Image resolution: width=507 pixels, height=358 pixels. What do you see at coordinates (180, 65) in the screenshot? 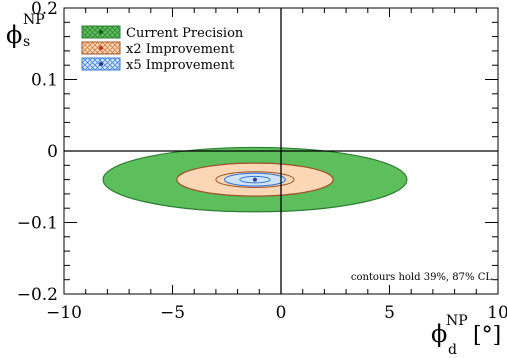
I see `legend-label-x5-improvement: x5 Improvement` at bounding box center [180, 65].